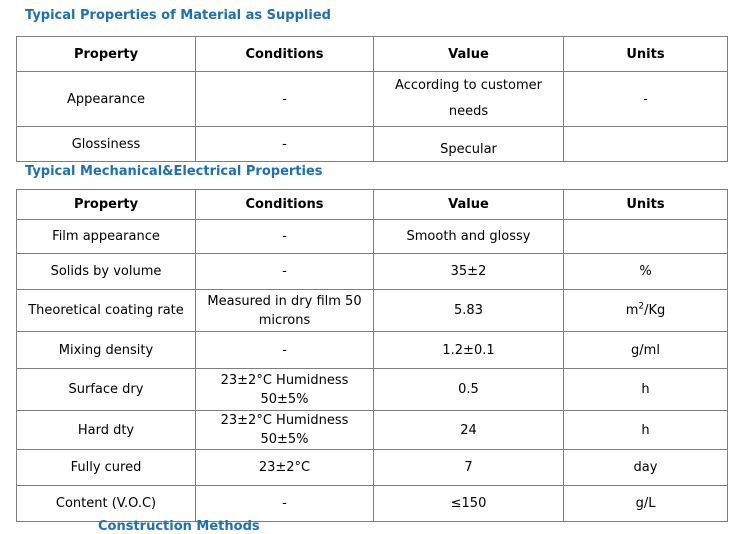 Image resolution: width=745 pixels, height=534 pixels. What do you see at coordinates (468, 236) in the screenshot?
I see `cell-value: Smooth and glossy` at bounding box center [468, 236].